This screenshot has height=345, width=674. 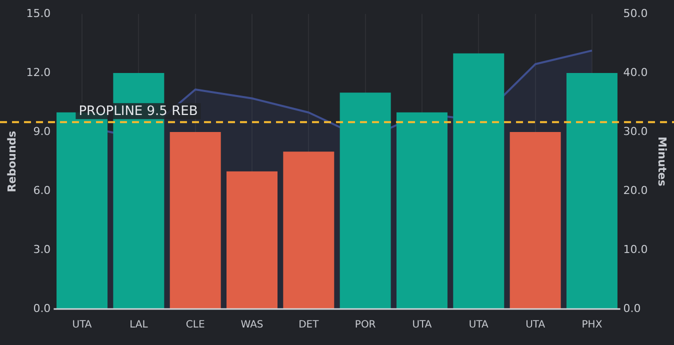 I want to click on y-axis-title: Rebounds, so click(x=11, y=161).